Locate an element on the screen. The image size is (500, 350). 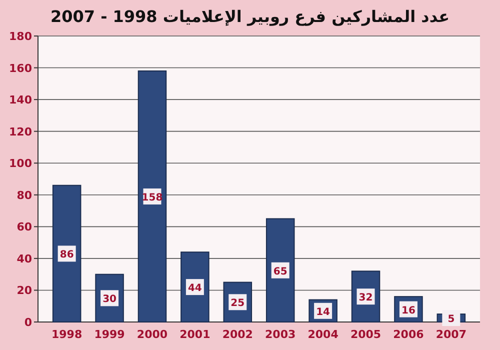
x-tick-label: 2000 is located at coordinates (152, 334).